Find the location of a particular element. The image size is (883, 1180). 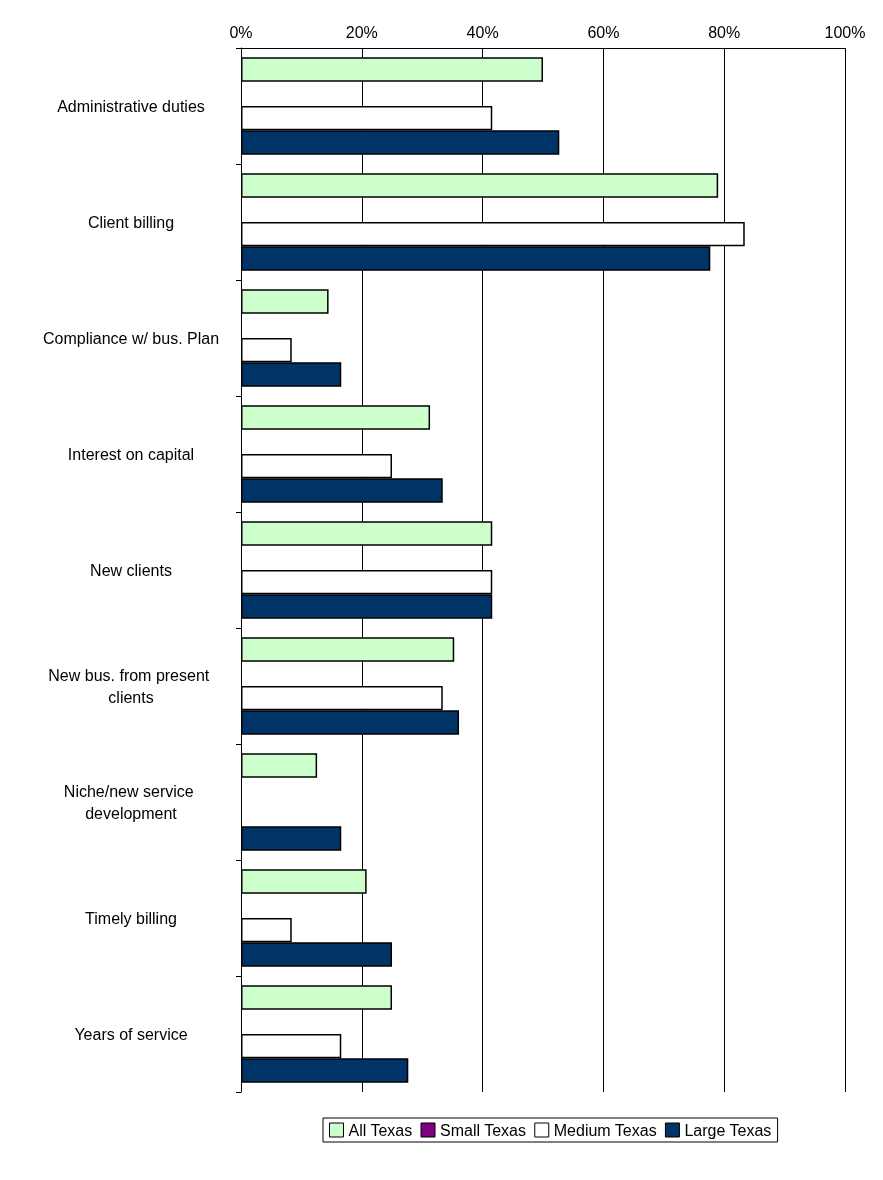

legend-label: Small Texas is located at coordinates (483, 1130).